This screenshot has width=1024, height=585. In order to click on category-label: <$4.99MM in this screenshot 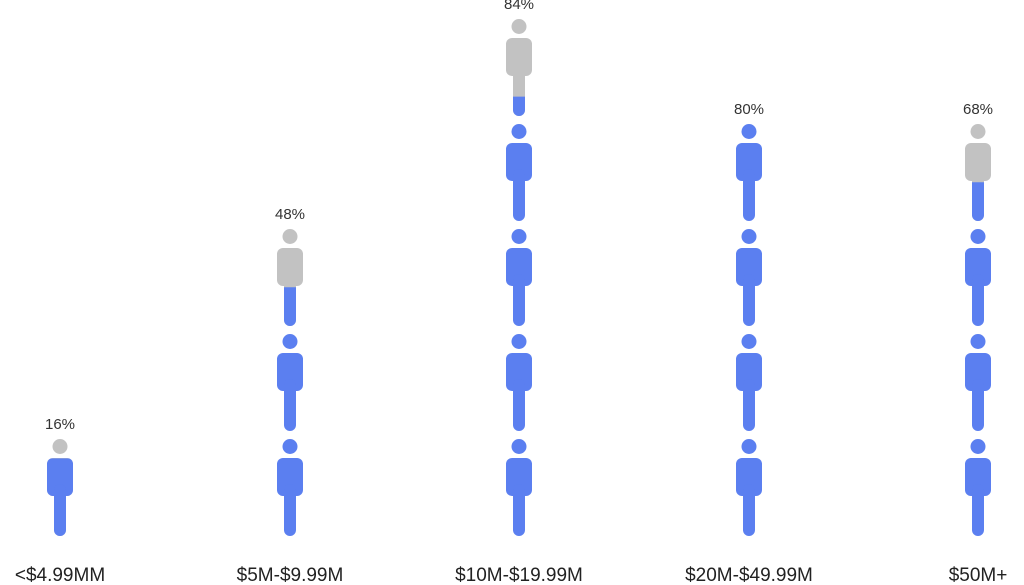, I will do `click(60, 575)`.